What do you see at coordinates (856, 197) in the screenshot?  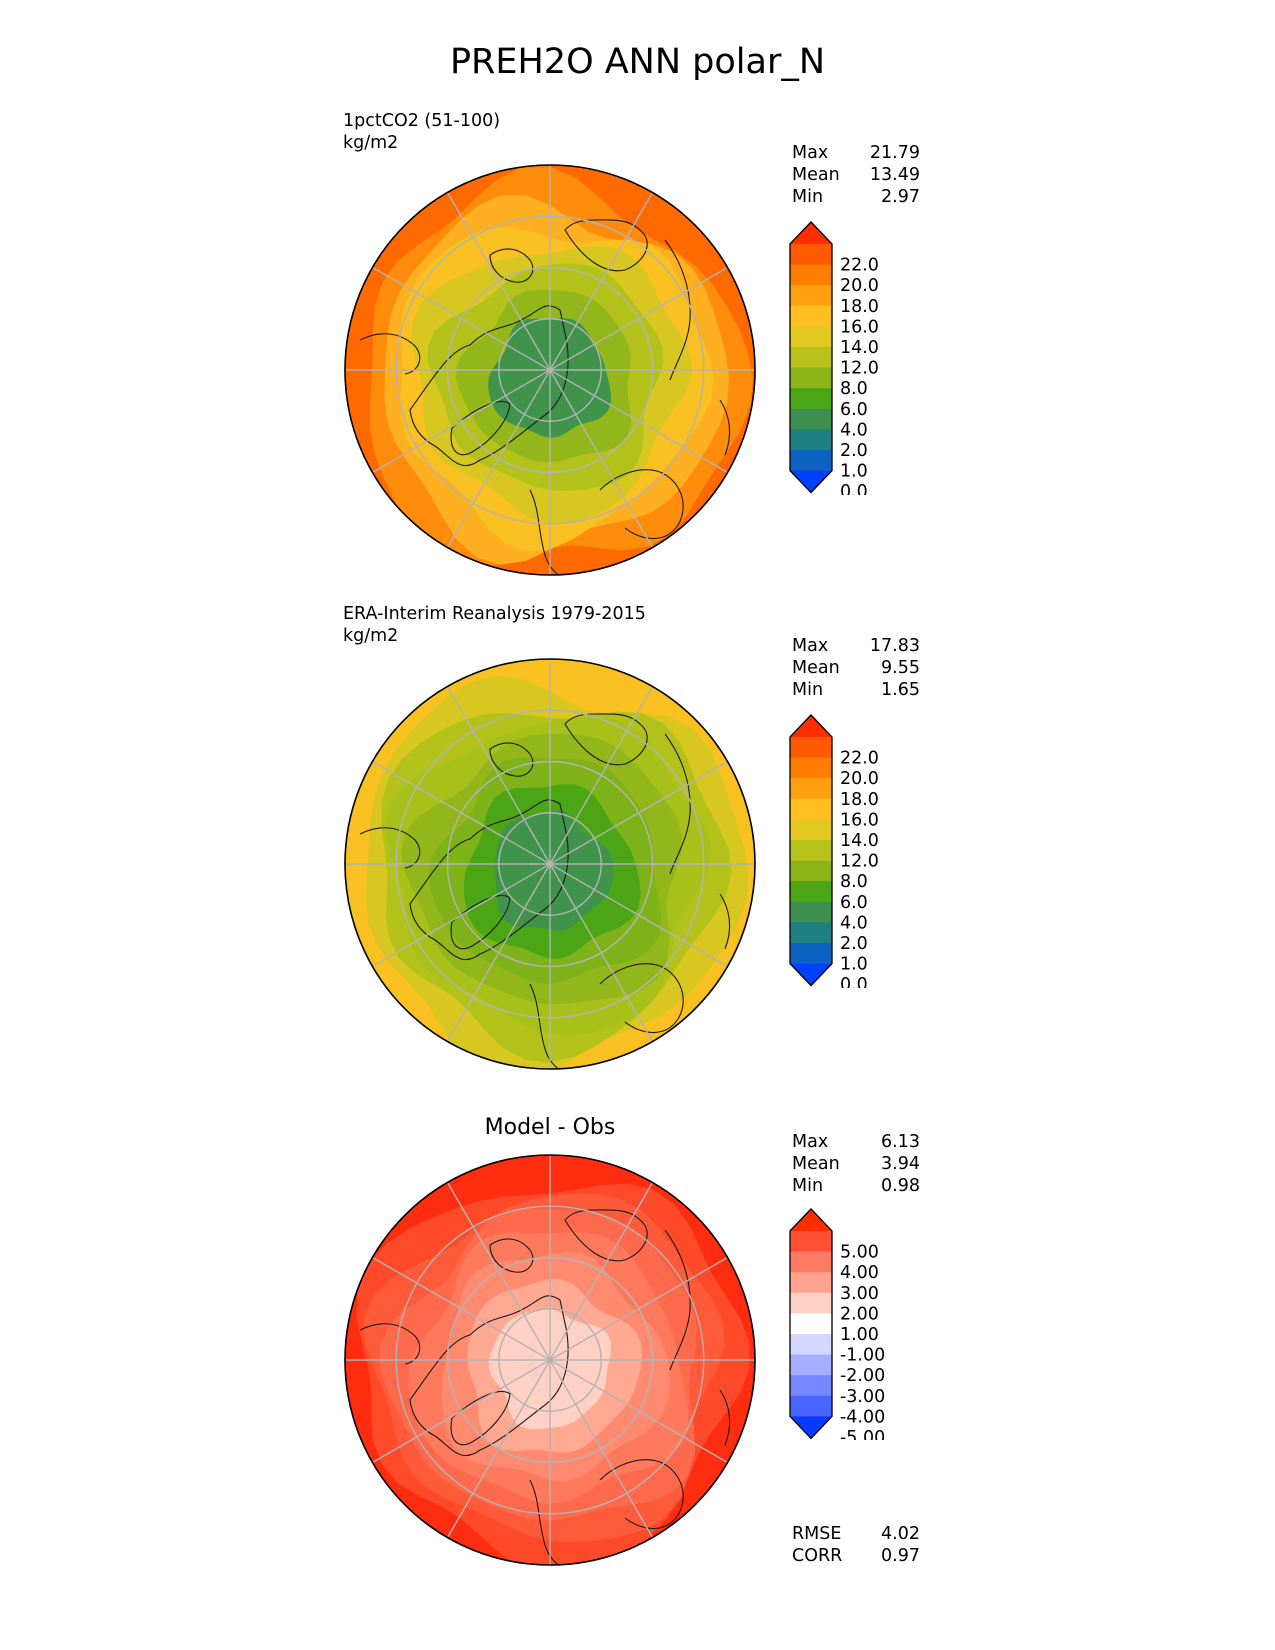 I see `stat-min: Min 2.97` at bounding box center [856, 197].